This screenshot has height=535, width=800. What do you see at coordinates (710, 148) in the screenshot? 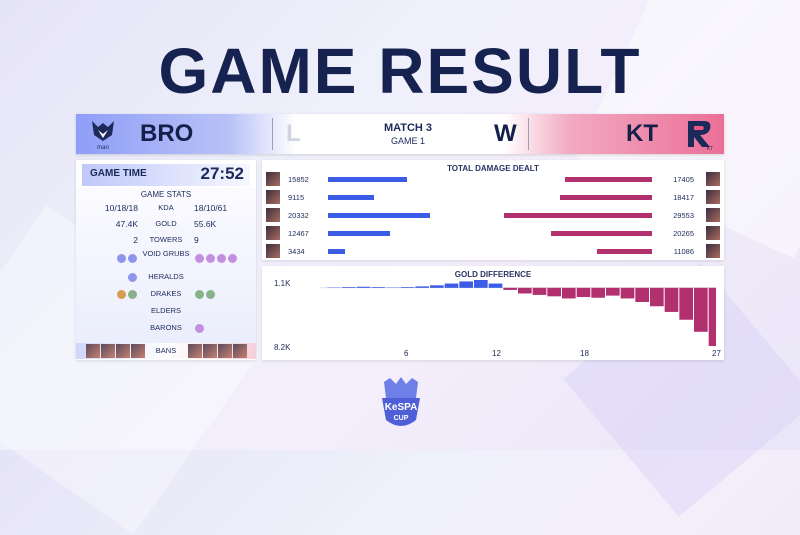
I see `svg-text: KT` at bounding box center [710, 148].